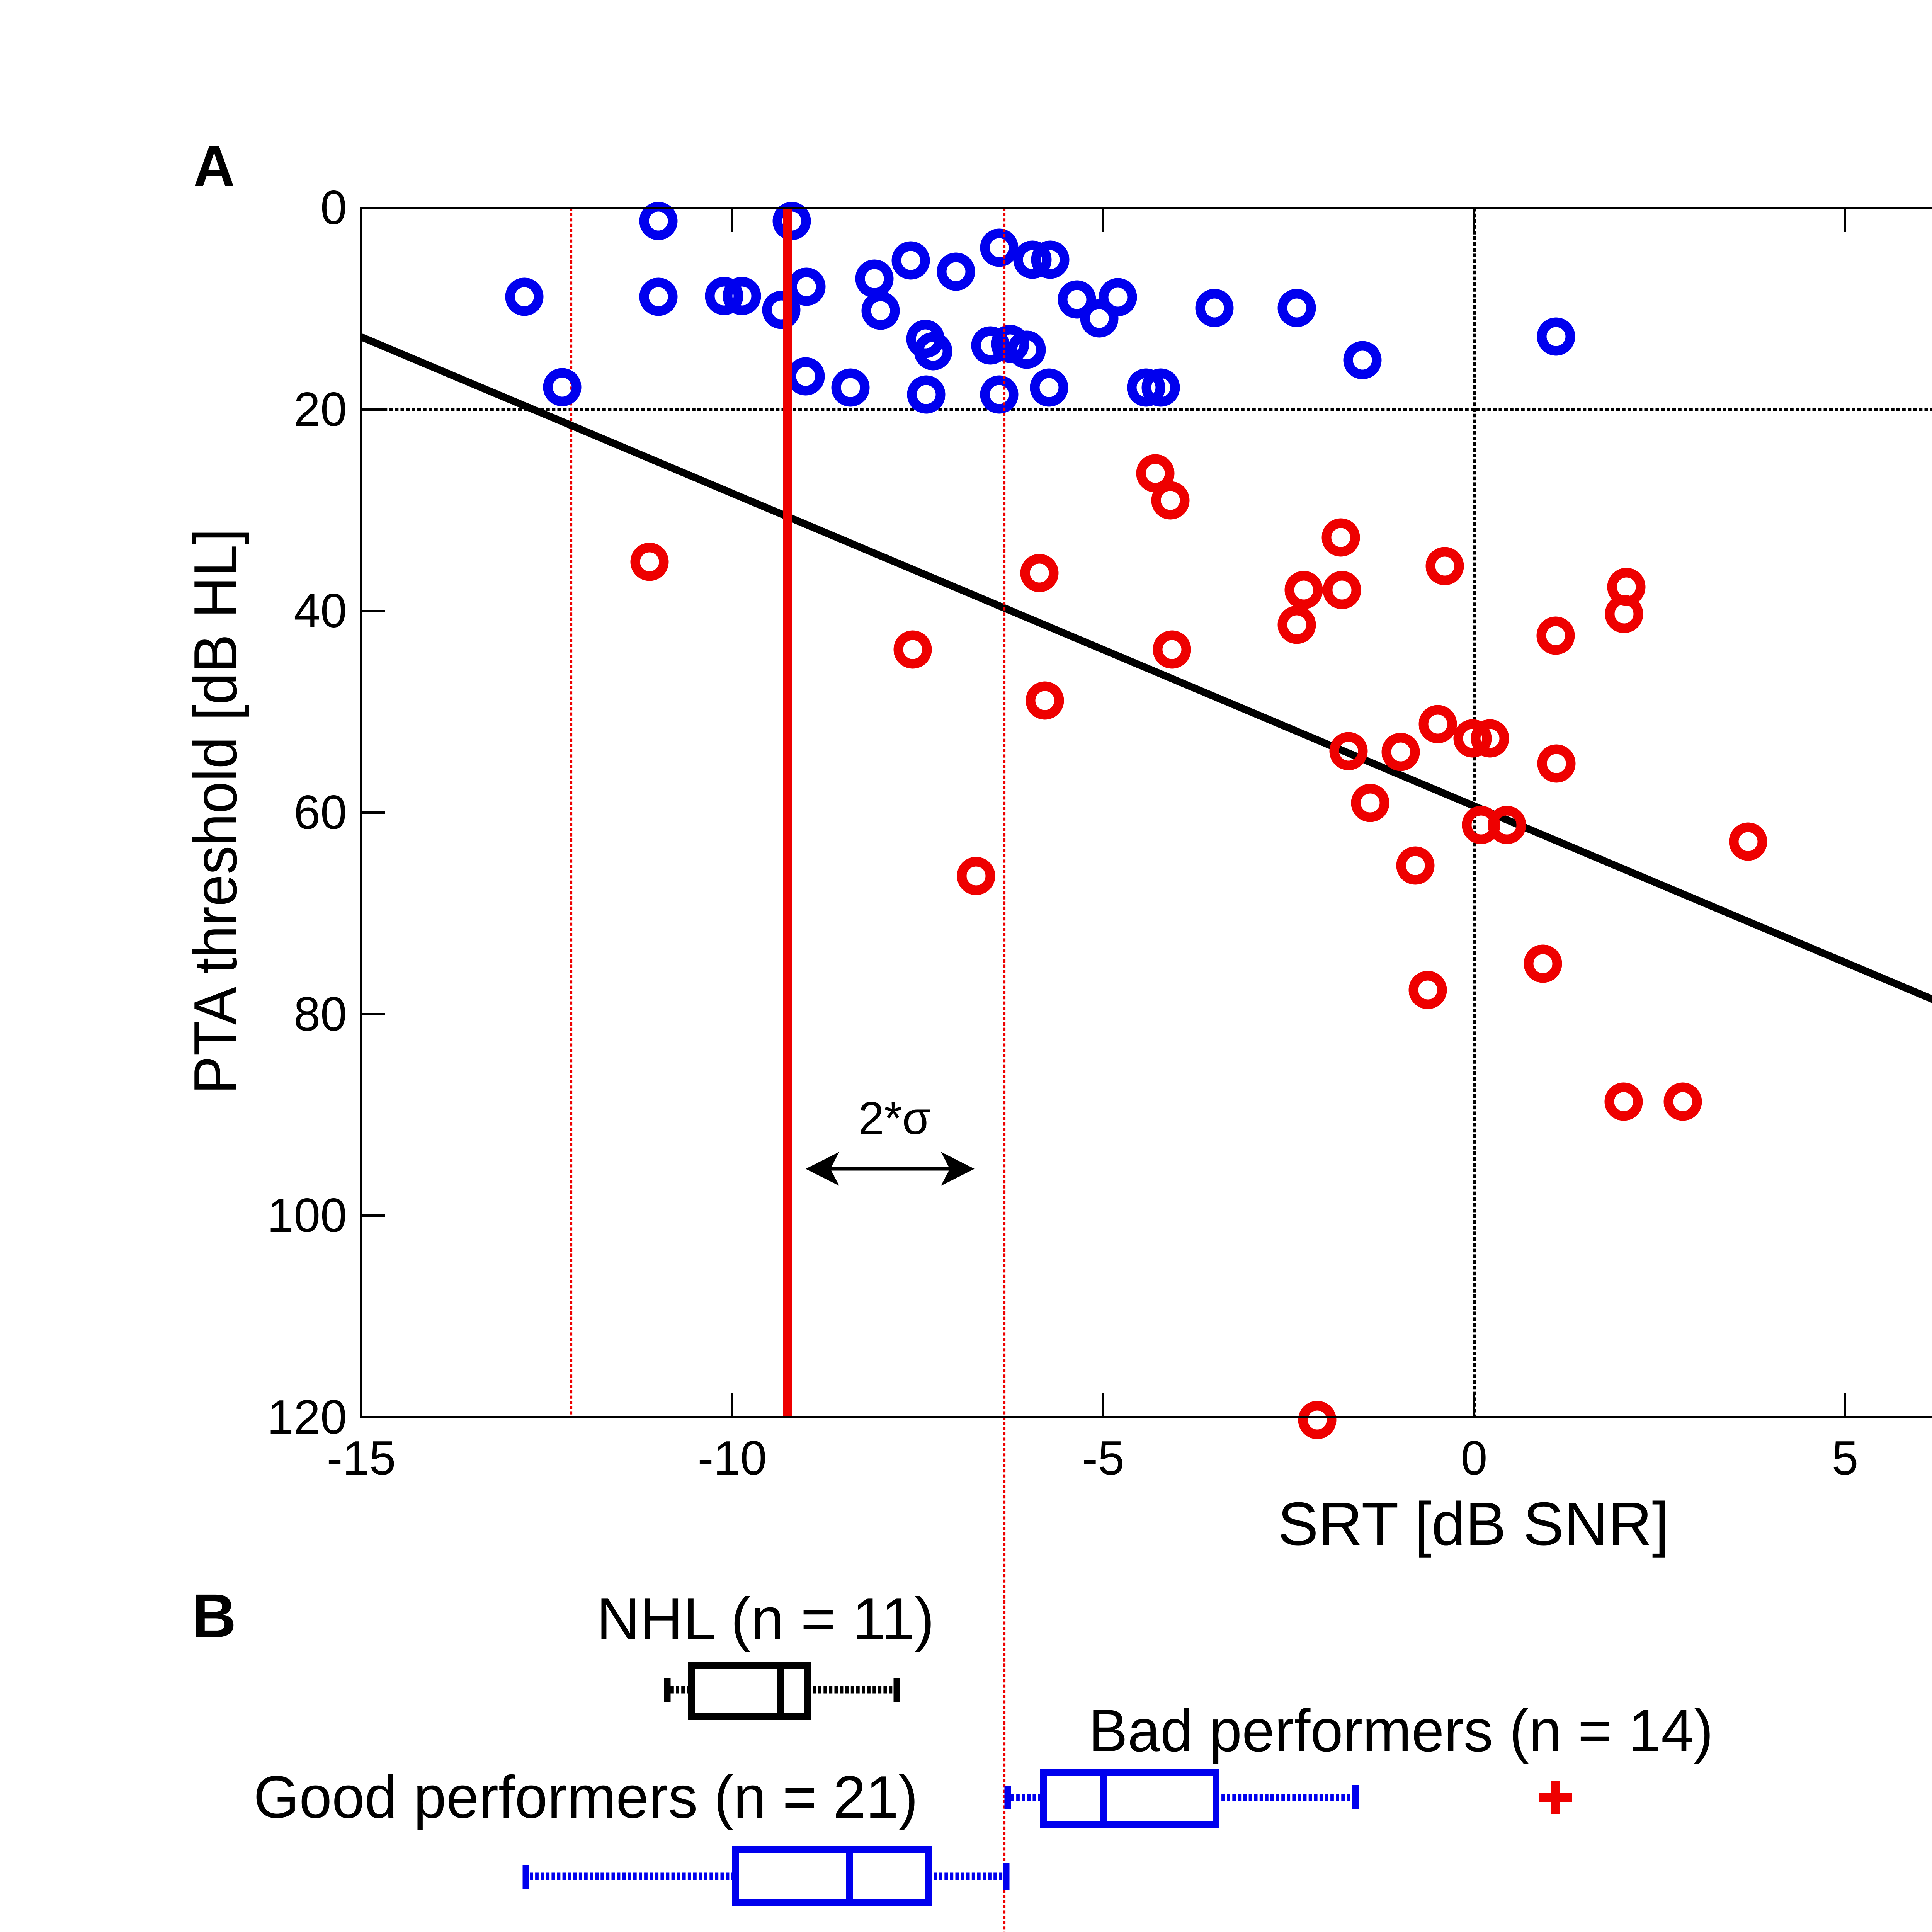  I want to click on svg-text: A, so click(214, 167).